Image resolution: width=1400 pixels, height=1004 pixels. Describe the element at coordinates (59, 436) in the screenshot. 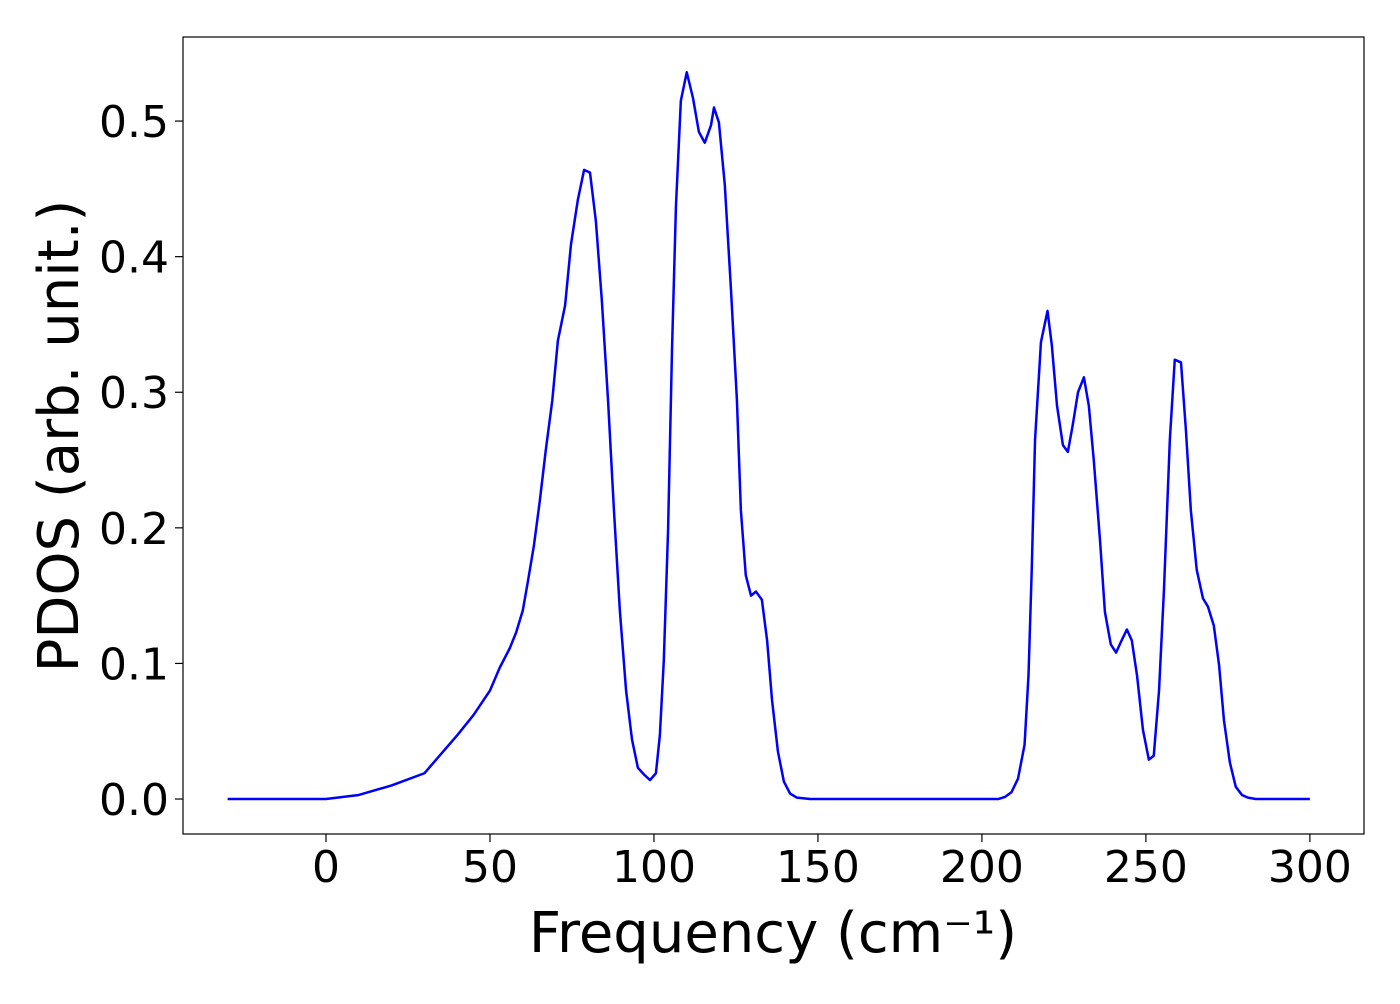

I see `y-axis-label: PDOS (arb. unit.)` at that location.